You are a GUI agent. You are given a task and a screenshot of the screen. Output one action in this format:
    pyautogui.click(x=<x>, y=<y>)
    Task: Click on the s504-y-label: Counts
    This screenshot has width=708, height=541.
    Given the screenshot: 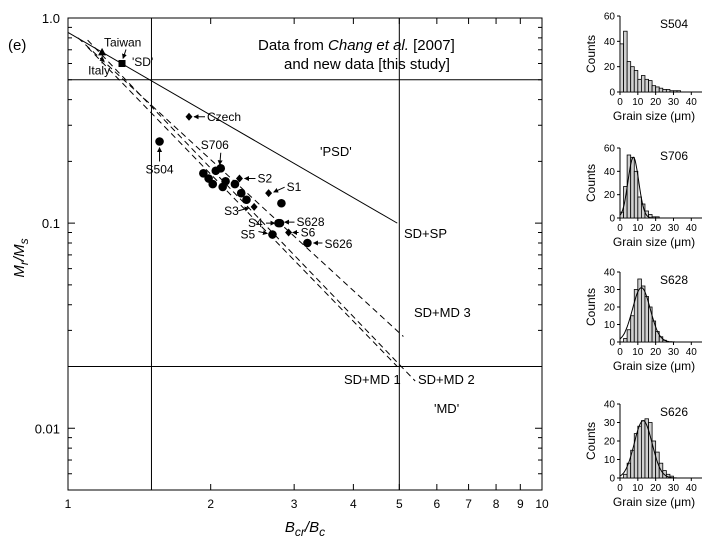 What is the action you would take?
    pyautogui.click(x=591, y=54)
    